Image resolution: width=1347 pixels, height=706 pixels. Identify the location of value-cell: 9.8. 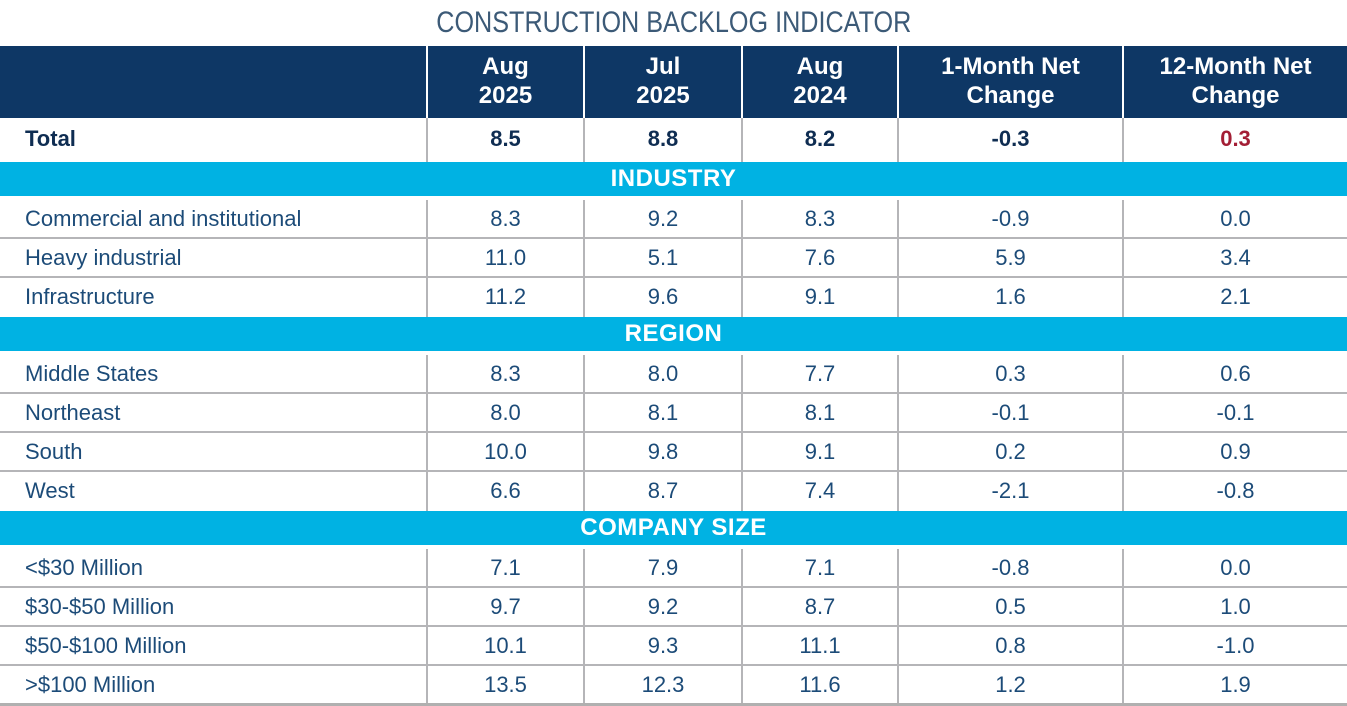
(662, 452).